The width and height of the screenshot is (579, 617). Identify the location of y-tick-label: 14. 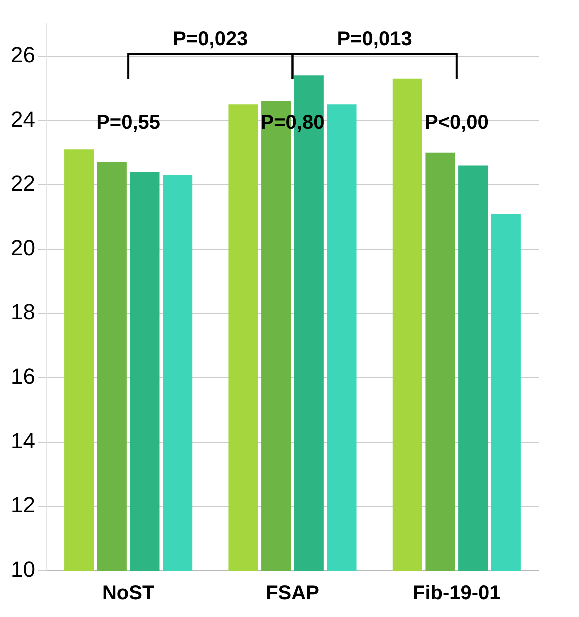
(23, 441).